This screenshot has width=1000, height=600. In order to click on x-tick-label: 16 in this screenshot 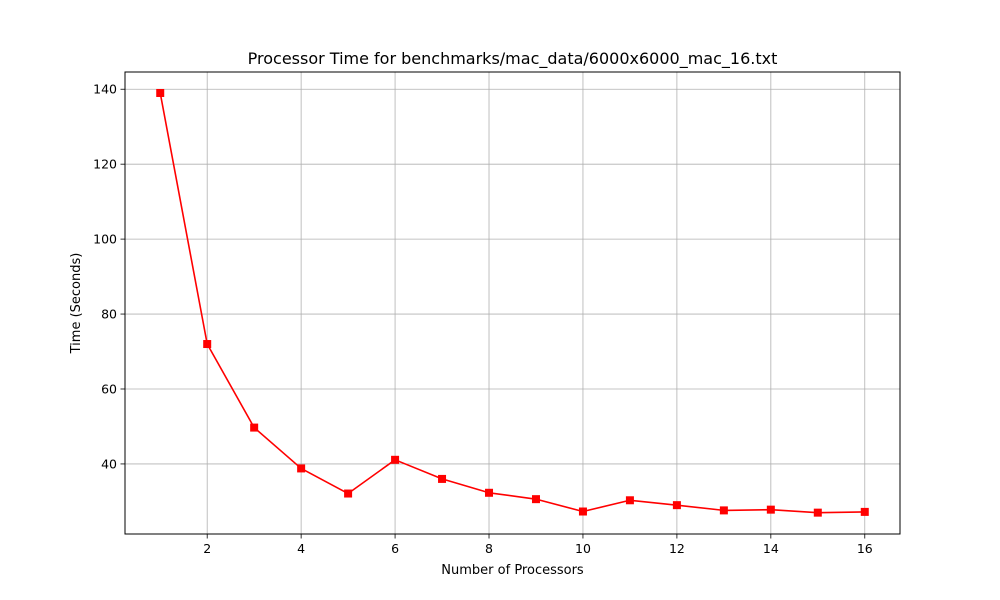, I will do `click(865, 548)`.